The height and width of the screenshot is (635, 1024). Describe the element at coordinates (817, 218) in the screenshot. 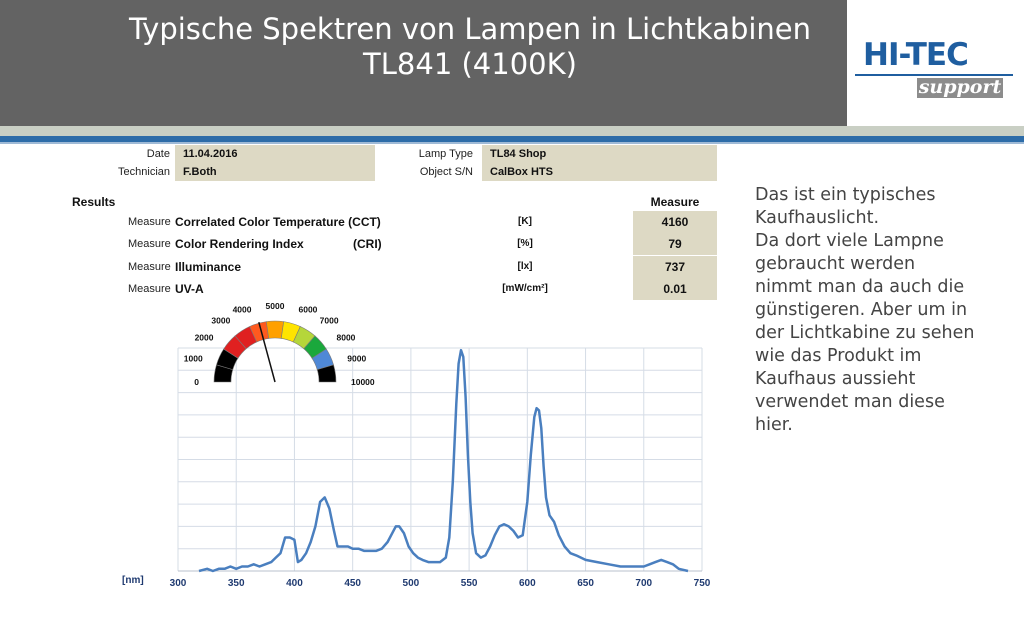

I see `description-line: Kaufhauslicht.` at that location.